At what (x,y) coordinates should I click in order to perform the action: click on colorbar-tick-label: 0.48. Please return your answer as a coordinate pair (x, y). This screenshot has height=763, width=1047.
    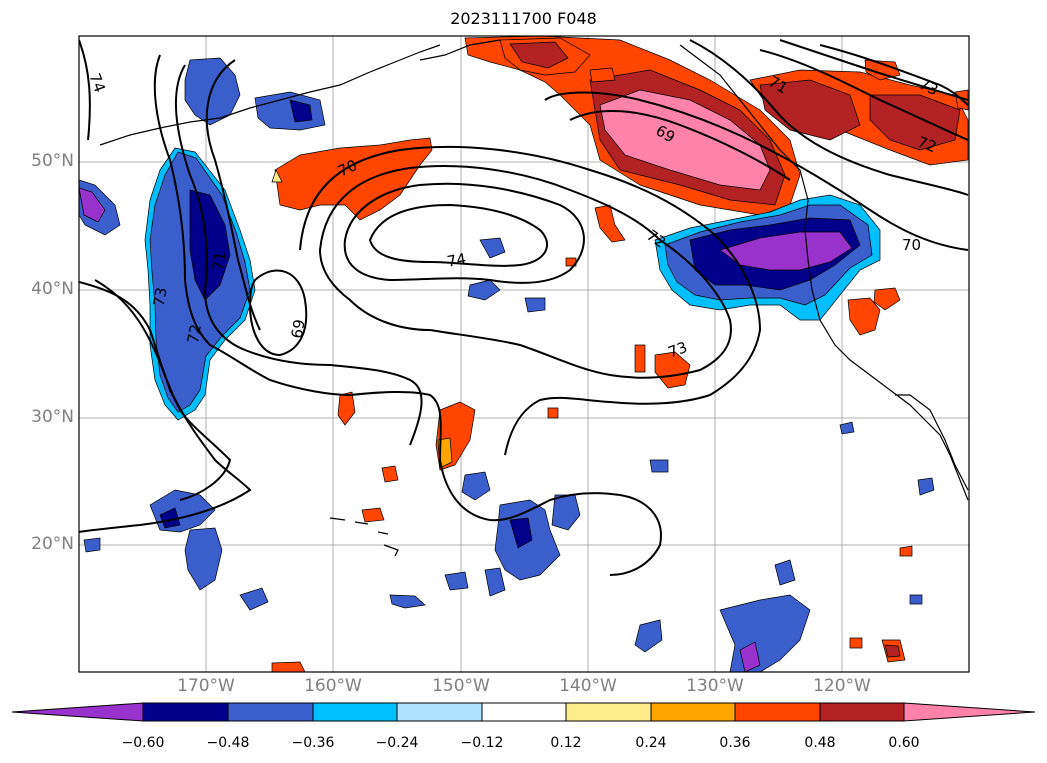
    Looking at the image, I should click on (820, 743).